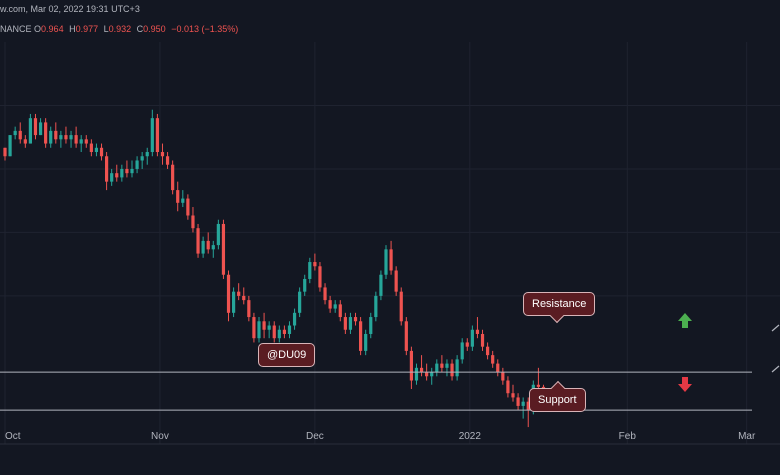 The width and height of the screenshot is (780, 475). Describe the element at coordinates (729, 352) in the screenshot. I see `direction-arrows` at that location.